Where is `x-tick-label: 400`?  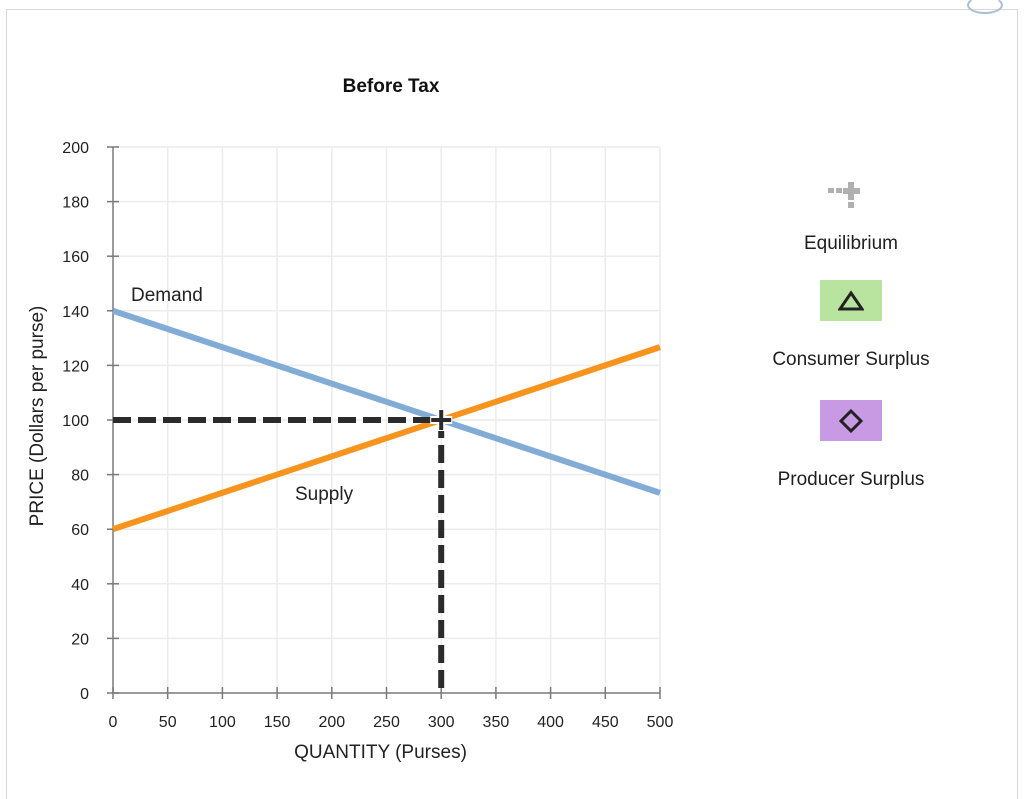
x-tick-label: 400 is located at coordinates (550, 722).